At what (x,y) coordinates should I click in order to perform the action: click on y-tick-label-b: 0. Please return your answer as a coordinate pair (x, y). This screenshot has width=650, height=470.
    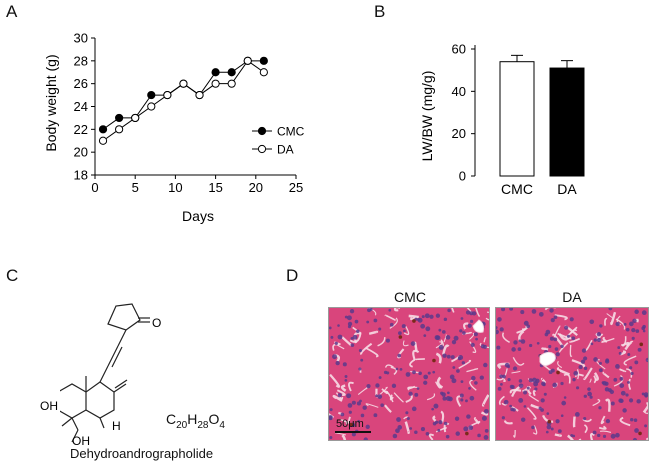
    Looking at the image, I should click on (462, 176).